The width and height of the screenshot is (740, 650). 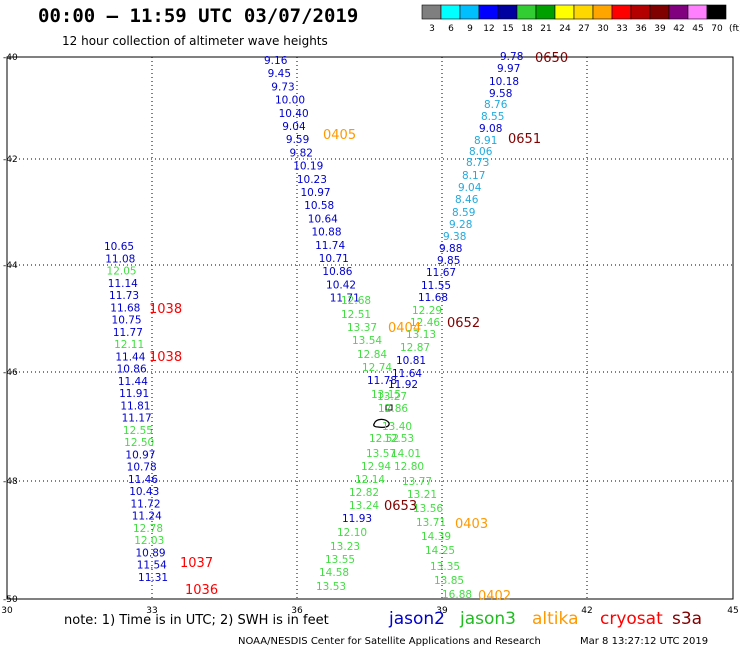 What do you see at coordinates (404, 328) in the screenshot?
I see `pass-time-label: 0404` at bounding box center [404, 328].